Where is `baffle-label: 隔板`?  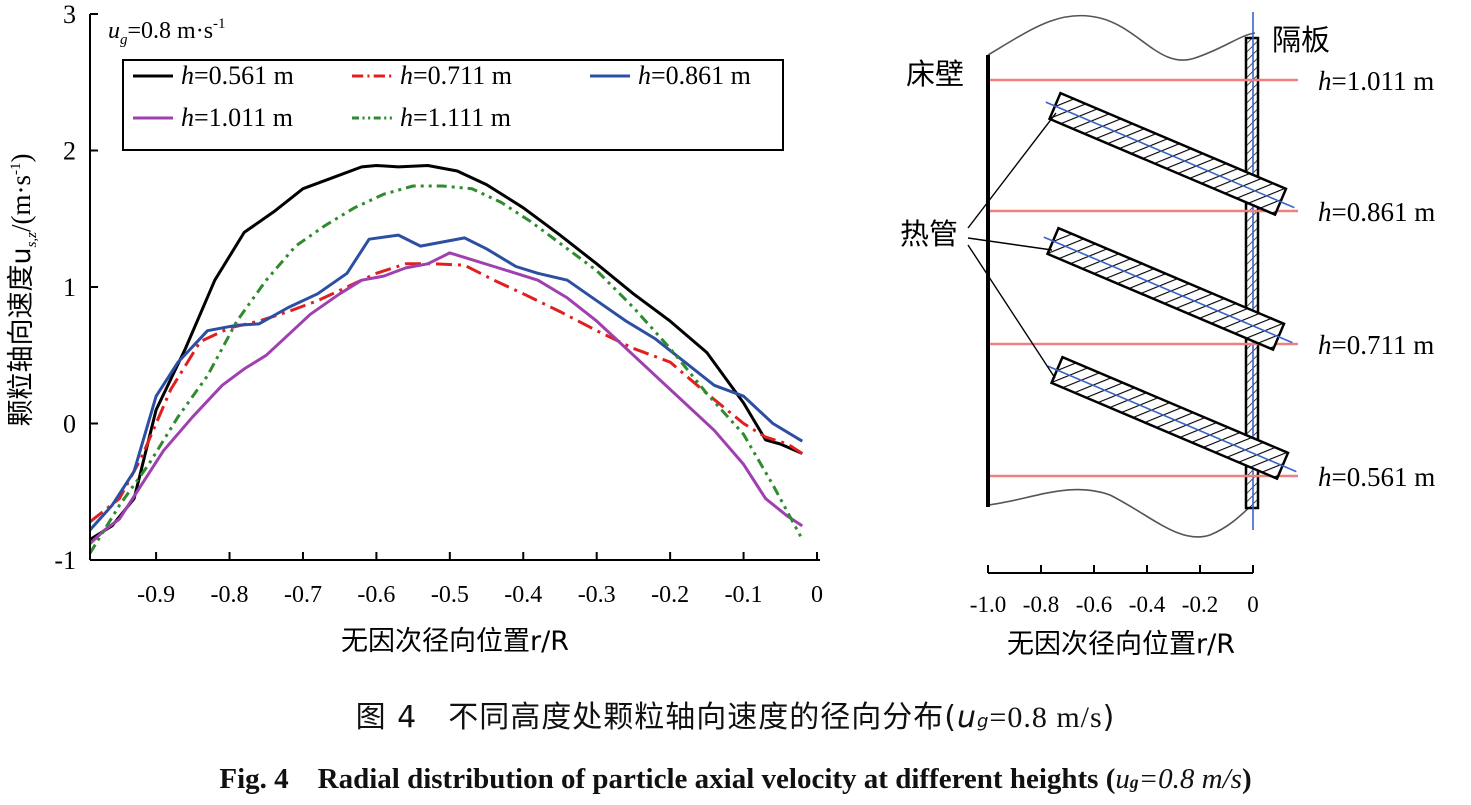 baffle-label: 隔板 is located at coordinates (1301, 40).